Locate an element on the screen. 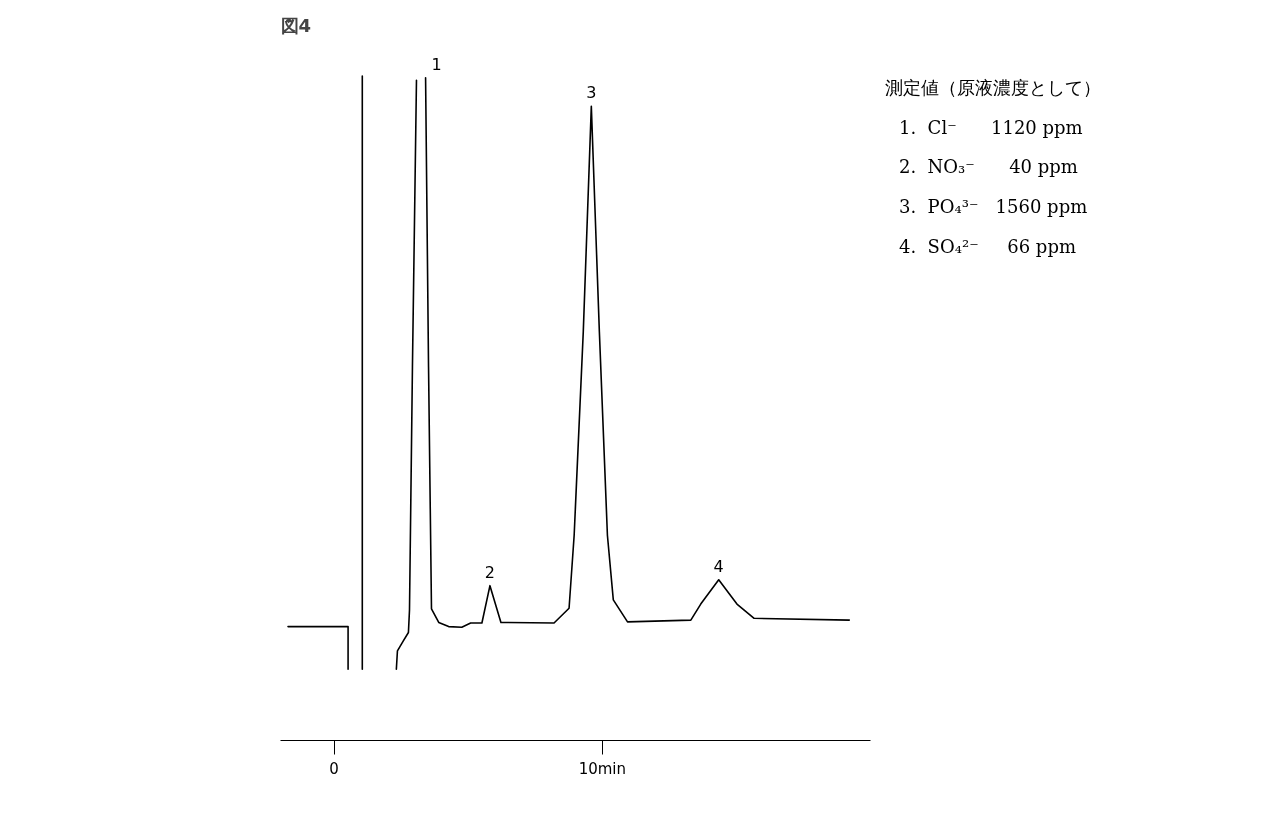  text: 4. SO₄²⁻ 66 ppm is located at coordinates (988, 246).